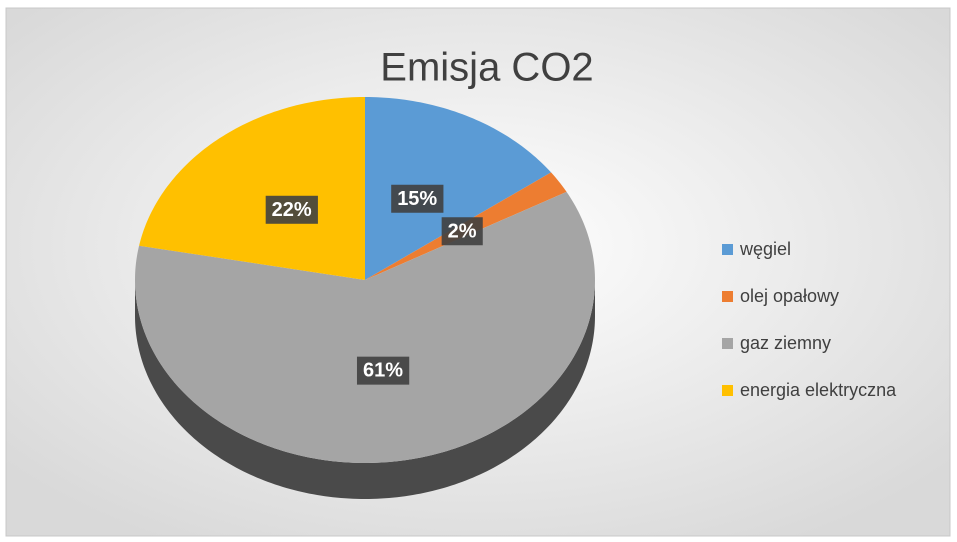  I want to click on legend-label: olej opałowy, so click(789, 296).